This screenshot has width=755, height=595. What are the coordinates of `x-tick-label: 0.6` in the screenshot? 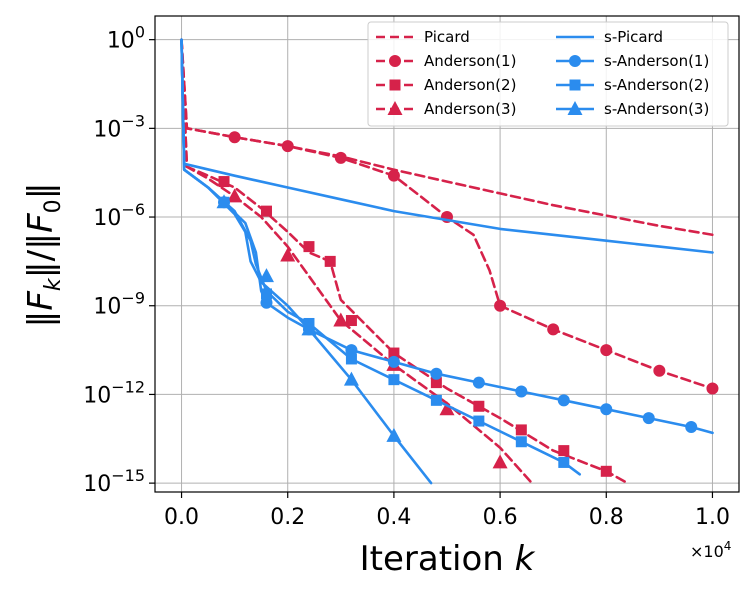 It's located at (500, 517).